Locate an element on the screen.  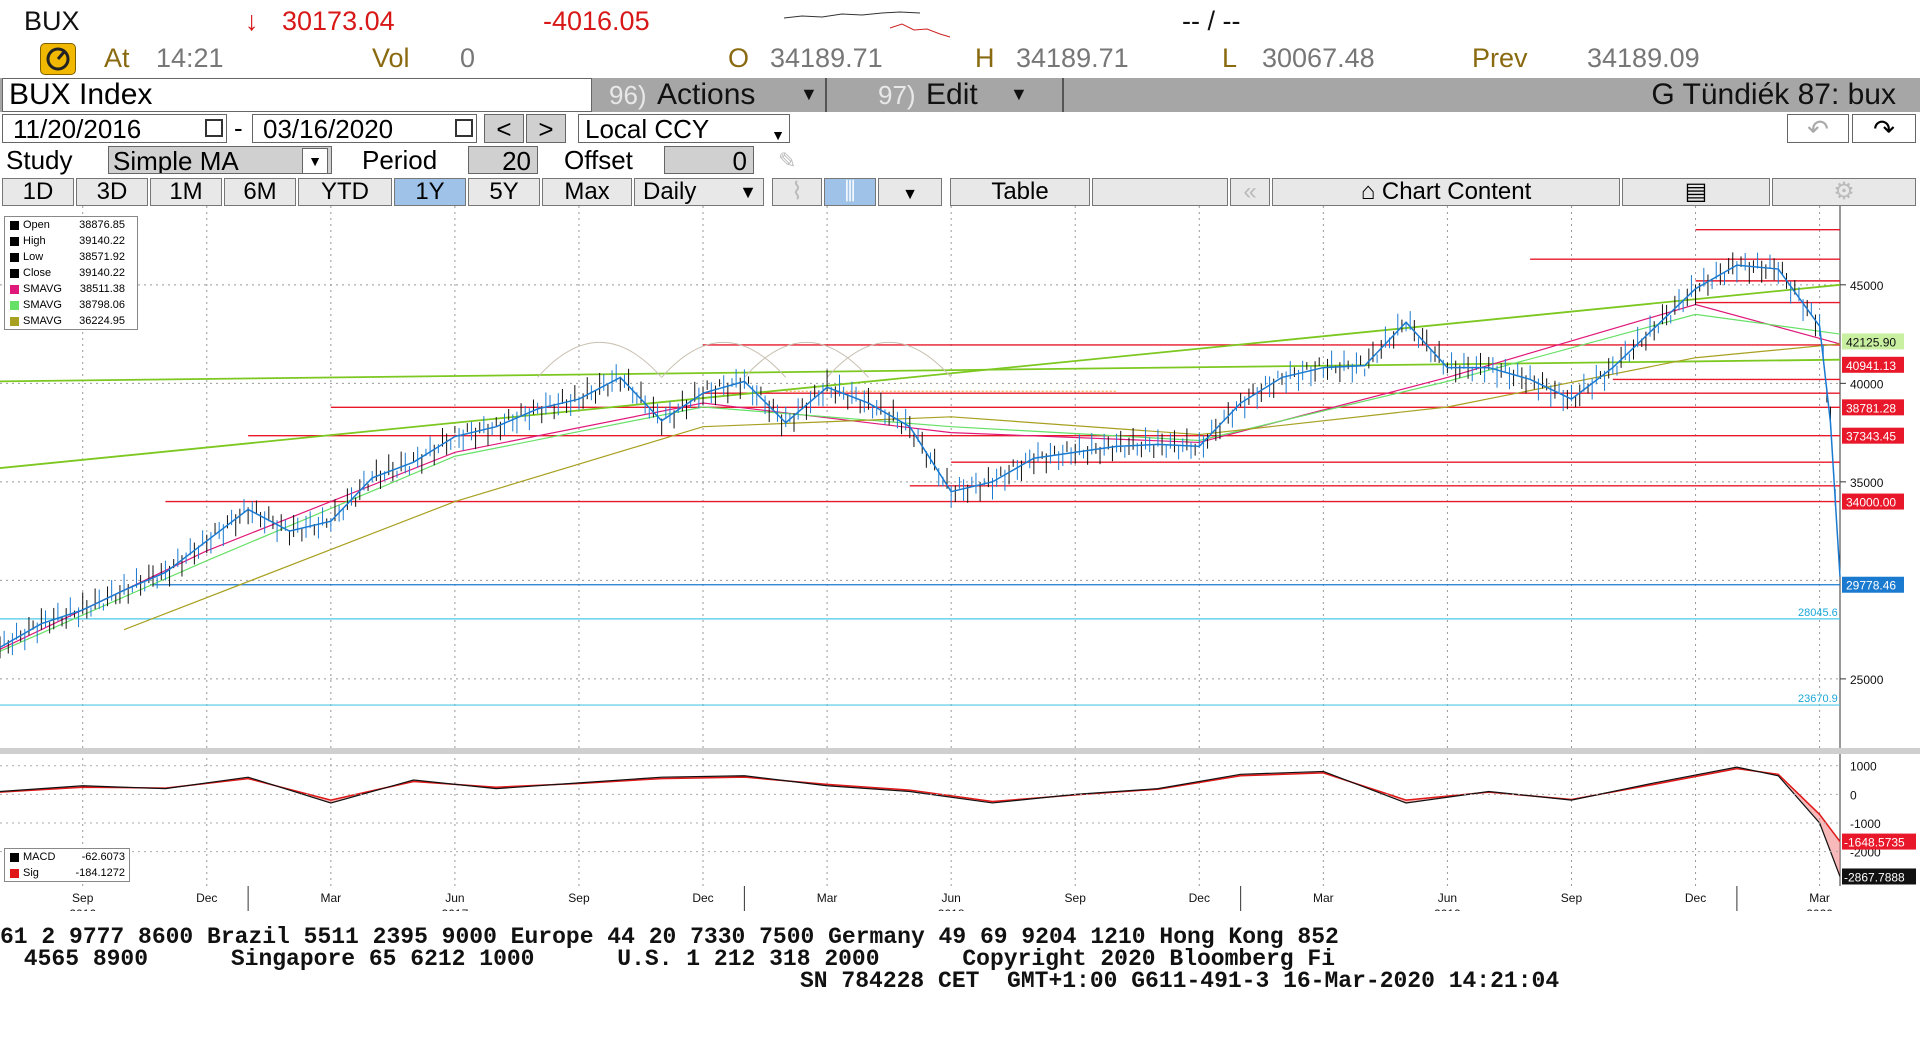
legend-row: SMAVG 36224.95 is located at coordinates (71, 321).